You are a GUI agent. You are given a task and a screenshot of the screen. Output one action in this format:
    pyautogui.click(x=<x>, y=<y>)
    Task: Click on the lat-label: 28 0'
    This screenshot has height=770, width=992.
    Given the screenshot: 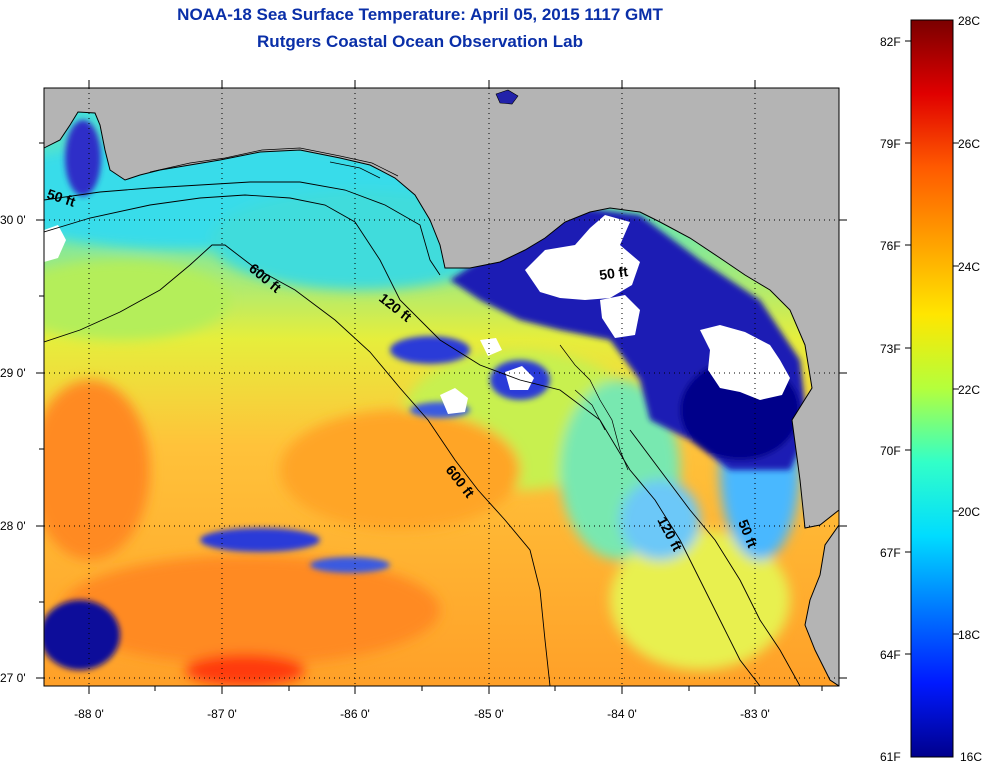 What is the action you would take?
    pyautogui.click(x=13, y=526)
    